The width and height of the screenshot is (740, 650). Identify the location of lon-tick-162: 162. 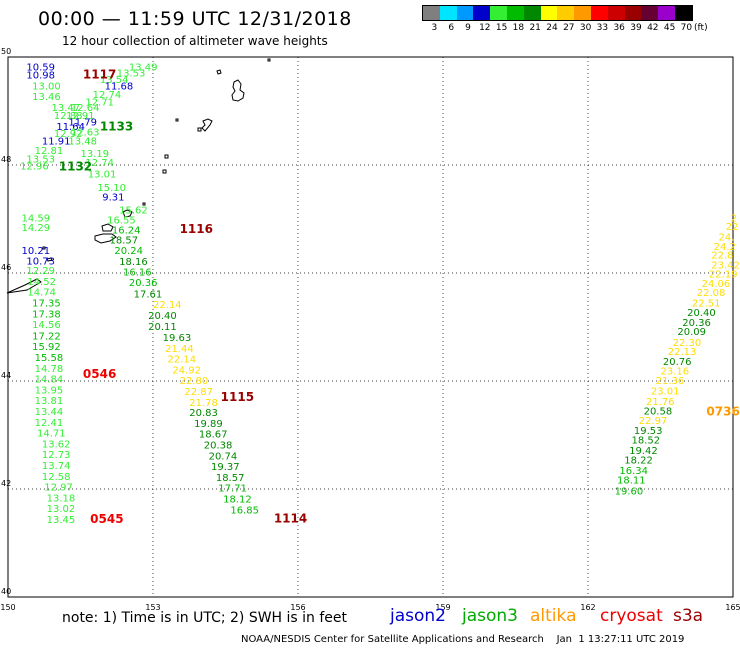
(587, 607).